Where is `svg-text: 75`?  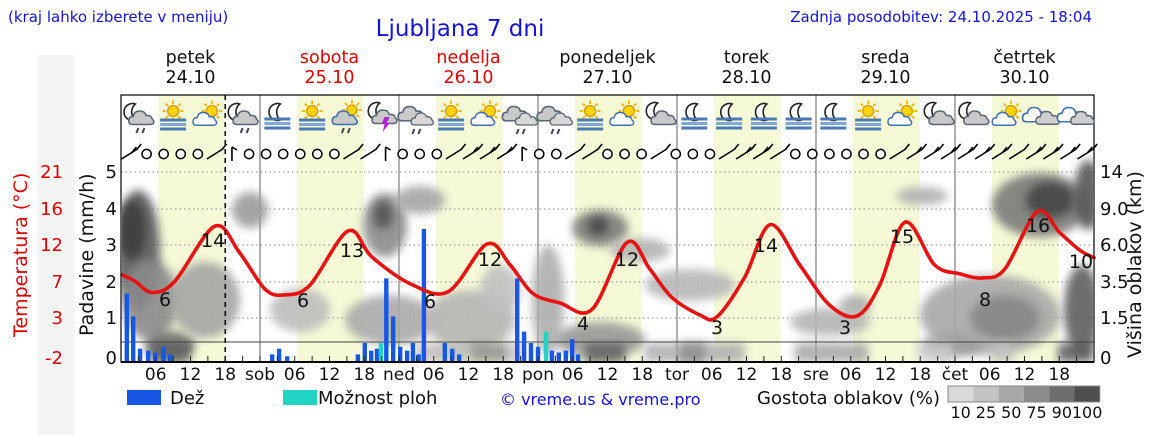
svg-text: 75 is located at coordinates (1036, 412).